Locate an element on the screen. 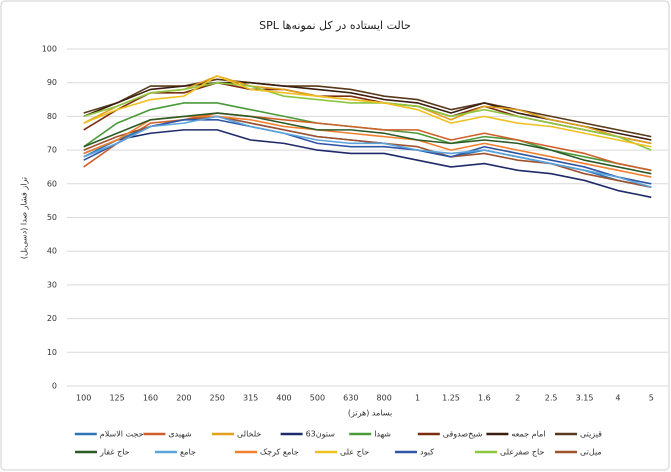 Image resolution: width=671 pixels, height=472 pixels. y-tick-label: 50 is located at coordinates (52, 217).